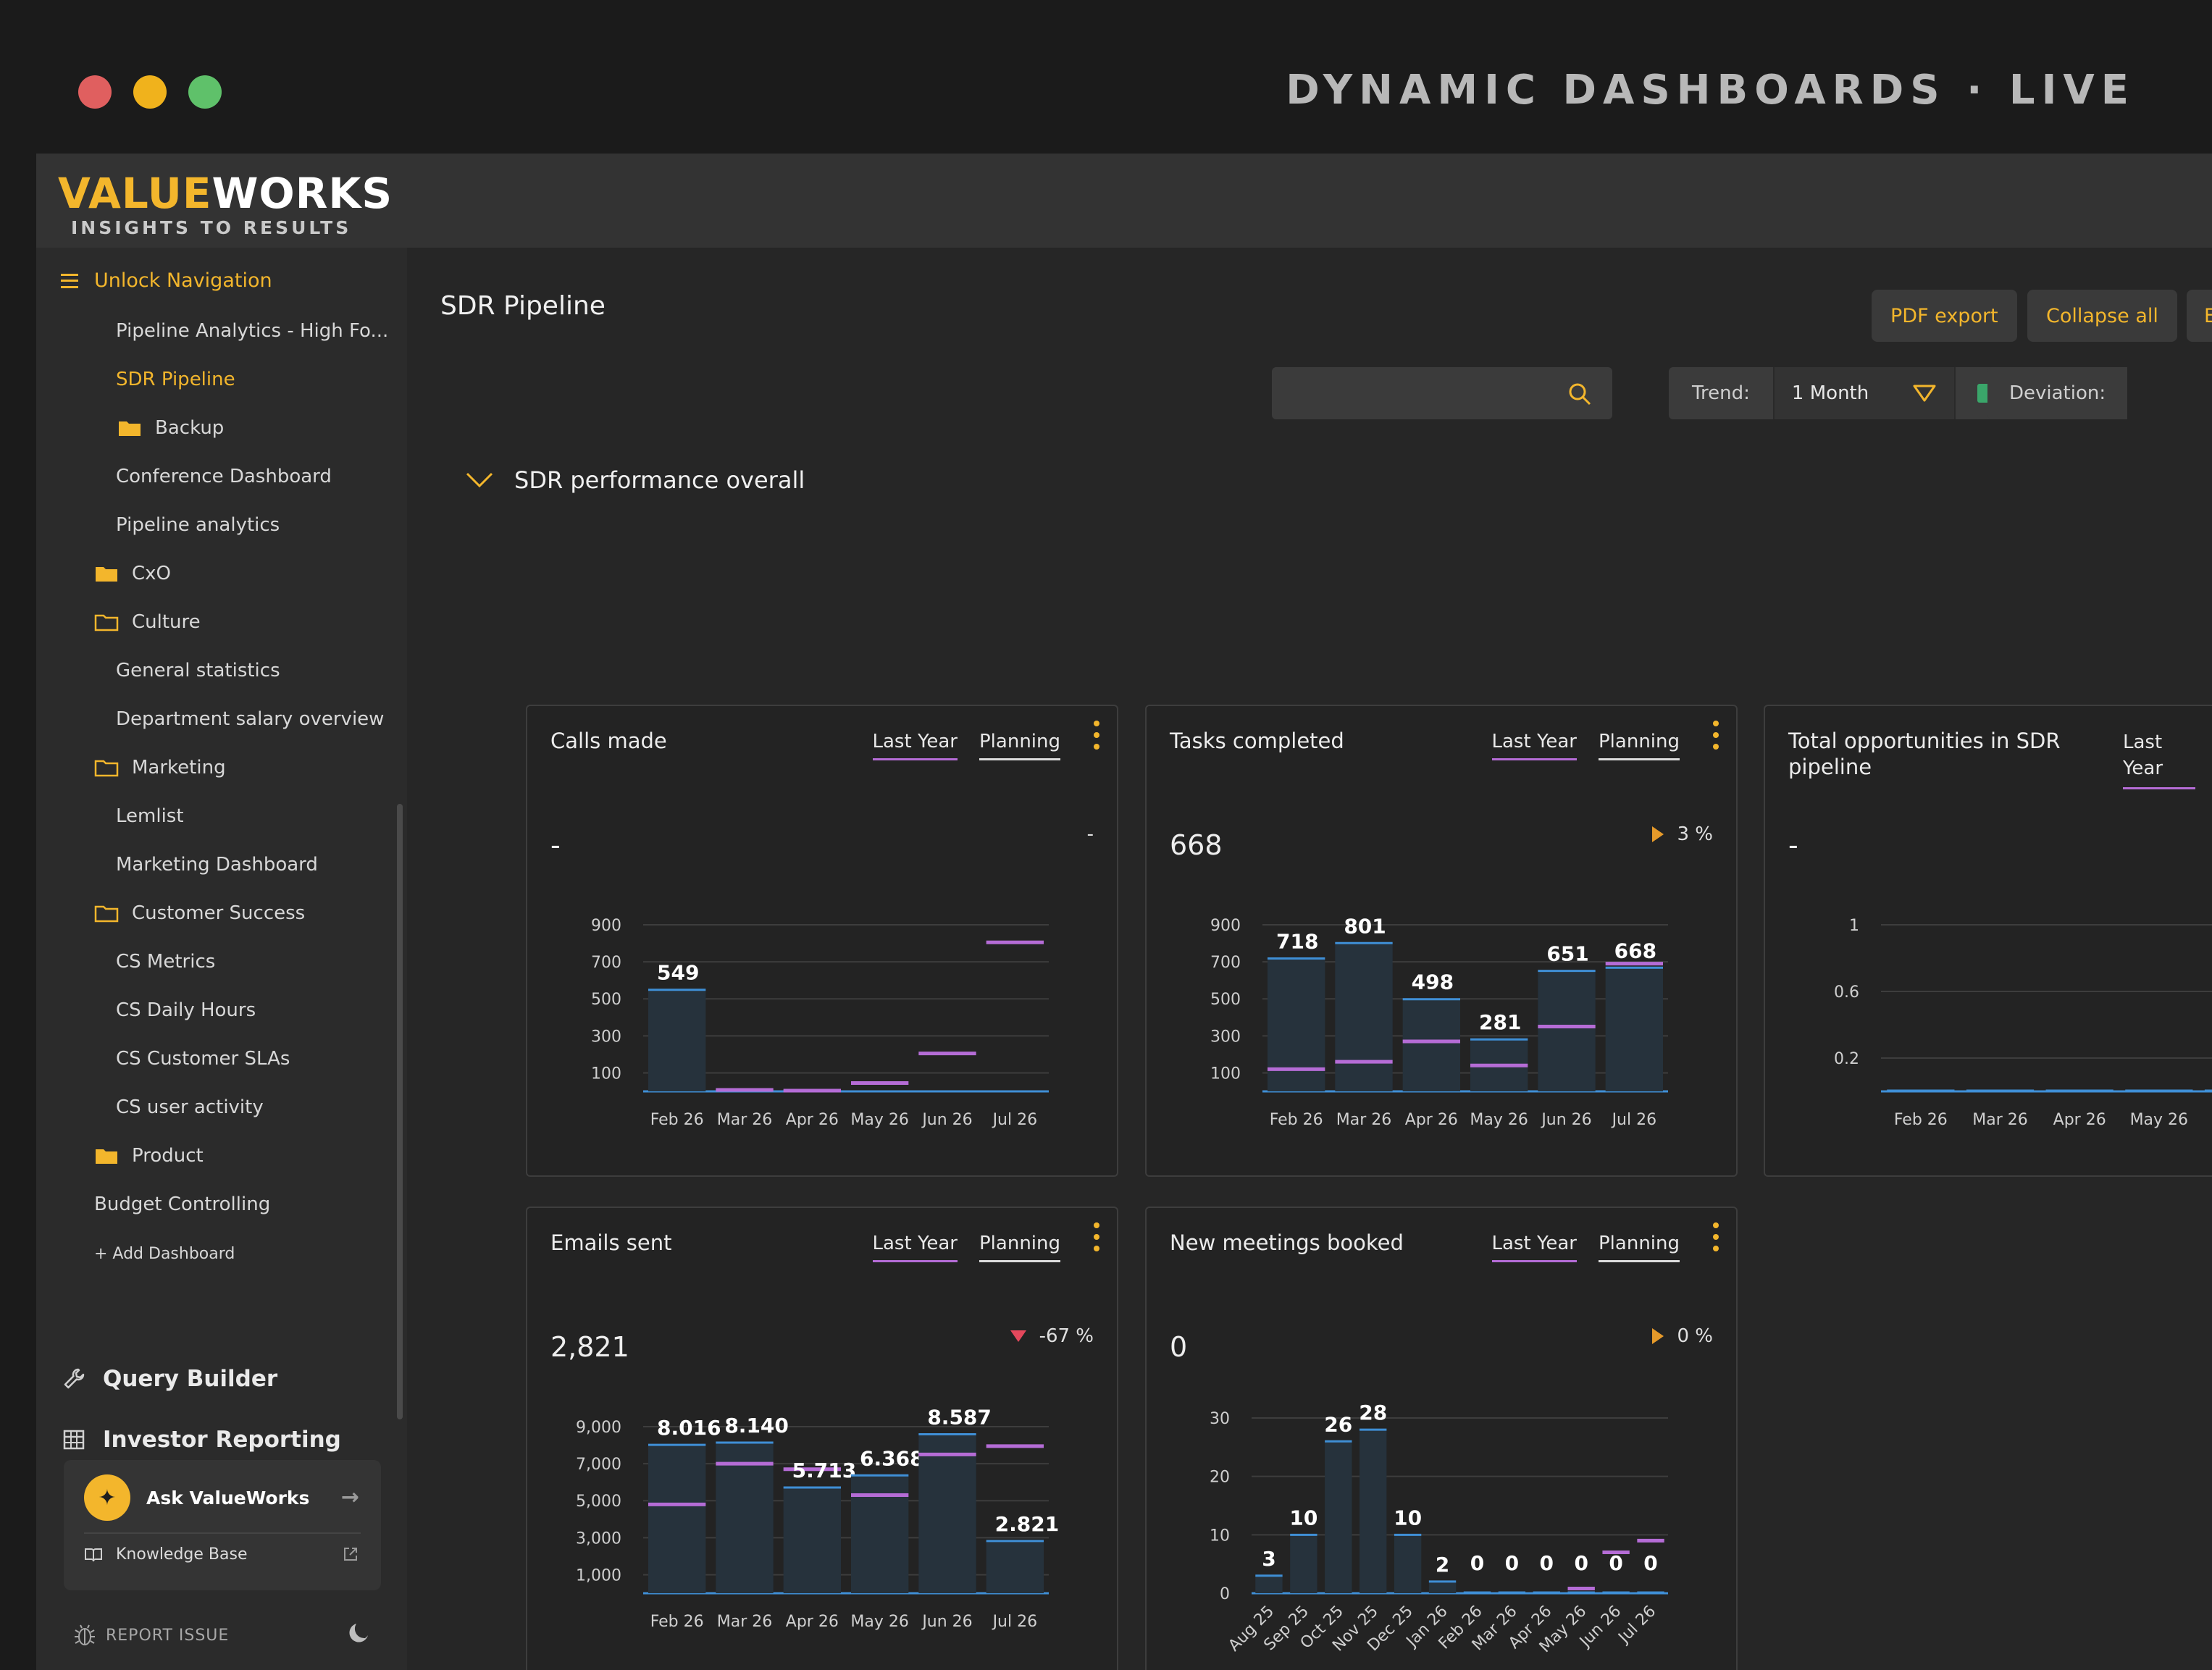  I want to click on data-label: 2.821, so click(1027, 1524).